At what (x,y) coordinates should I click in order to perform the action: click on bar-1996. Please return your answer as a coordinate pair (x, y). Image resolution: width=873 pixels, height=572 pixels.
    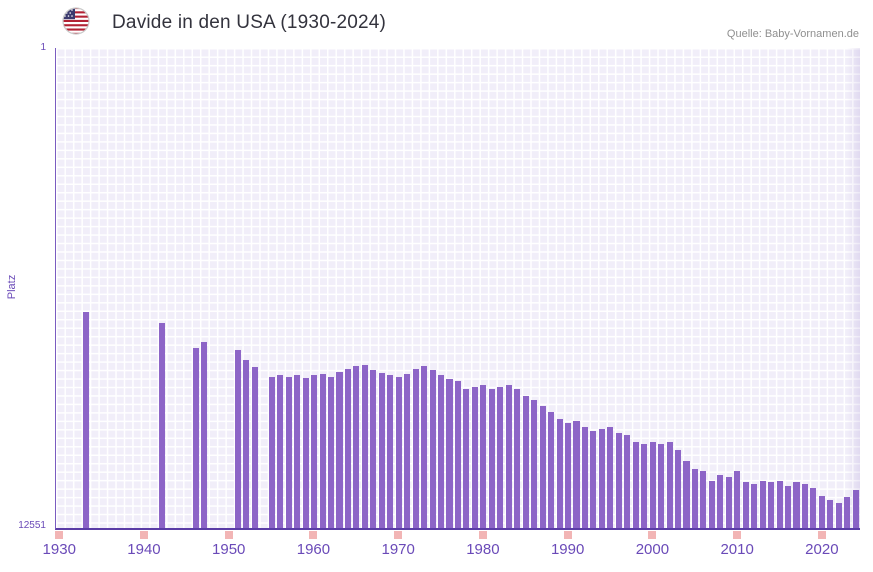
    Looking at the image, I should click on (618, 480).